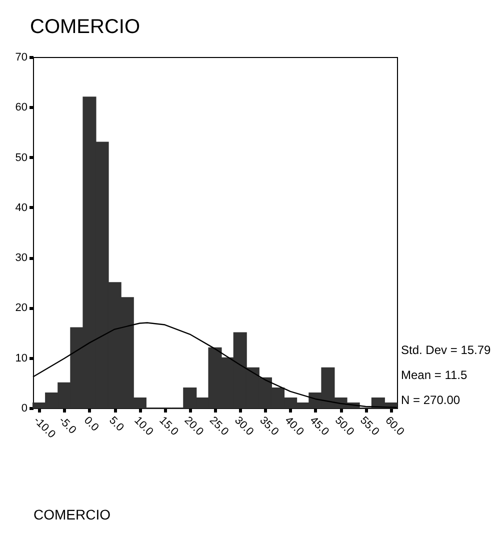 The height and width of the screenshot is (541, 500). Describe the element at coordinates (434, 375) in the screenshot. I see `text: Mean = 11.5` at that location.